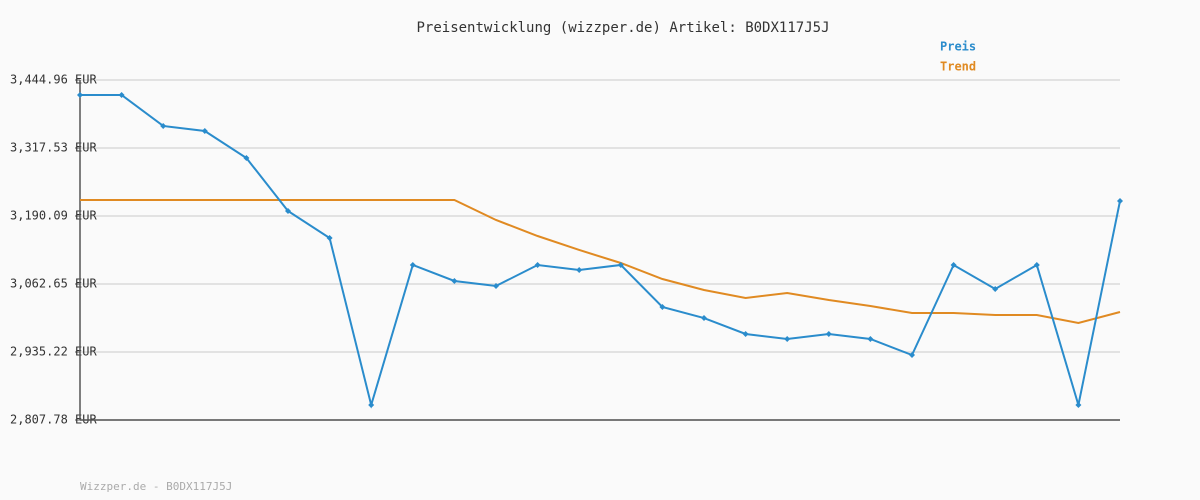 This screenshot has width=1200, height=500. Describe the element at coordinates (958, 67) in the screenshot. I see `legend-label: Trend` at that location.